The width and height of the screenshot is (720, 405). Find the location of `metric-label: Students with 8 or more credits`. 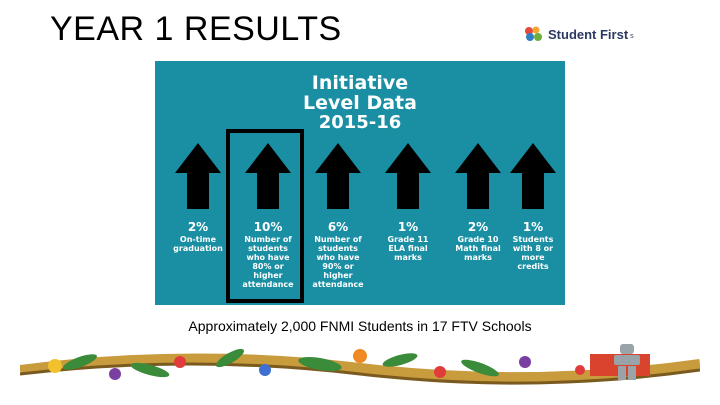

metric-label: Students with 8 or more credits is located at coordinates (533, 253).